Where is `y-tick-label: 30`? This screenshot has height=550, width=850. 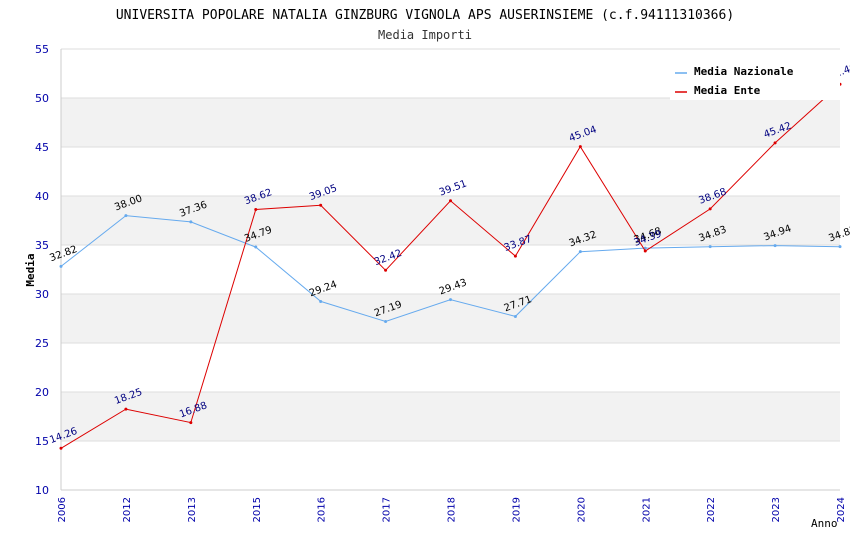
y-tick-label: 30 is located at coordinates (42, 294).